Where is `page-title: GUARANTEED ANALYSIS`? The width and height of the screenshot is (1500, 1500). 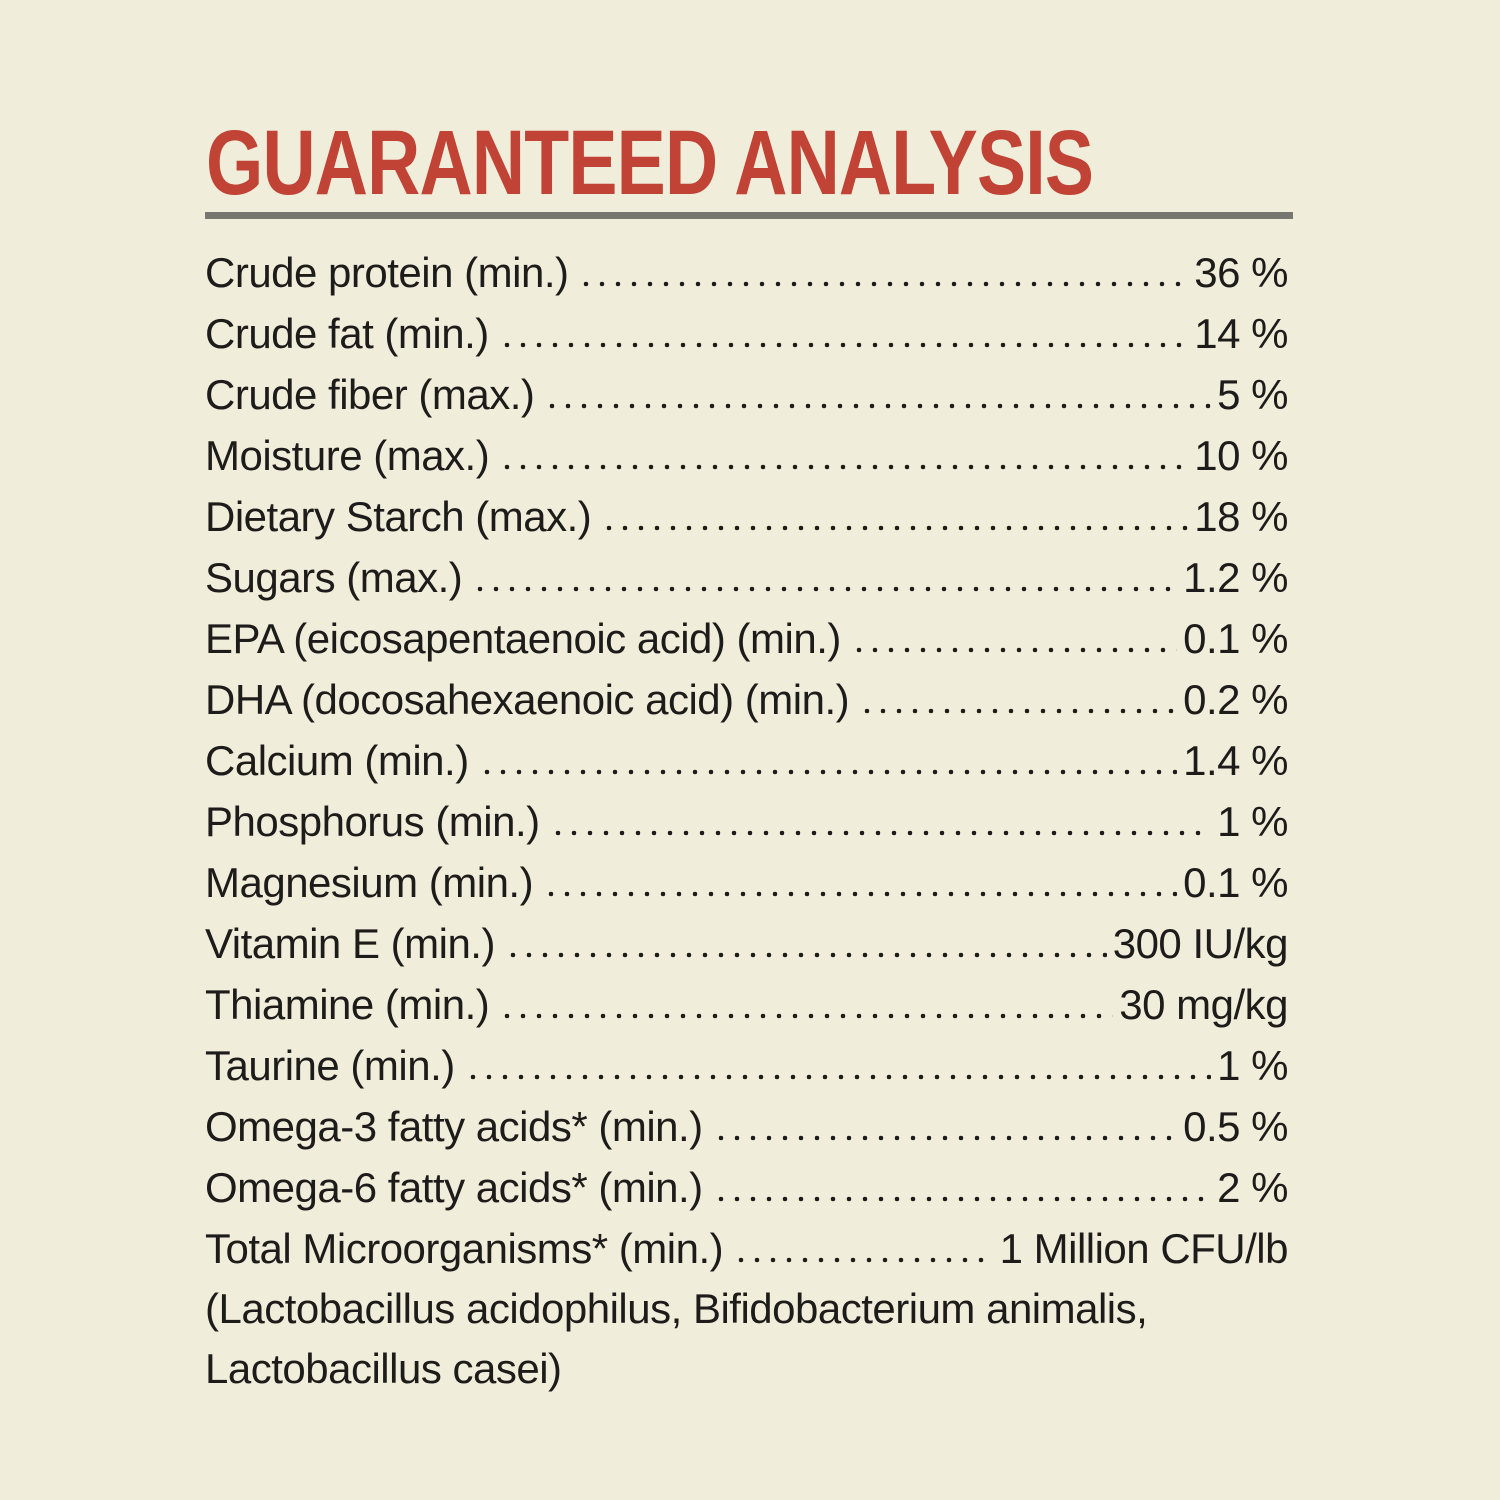
page-title: GUARANTEED ANALYSIS is located at coordinates (760, 163).